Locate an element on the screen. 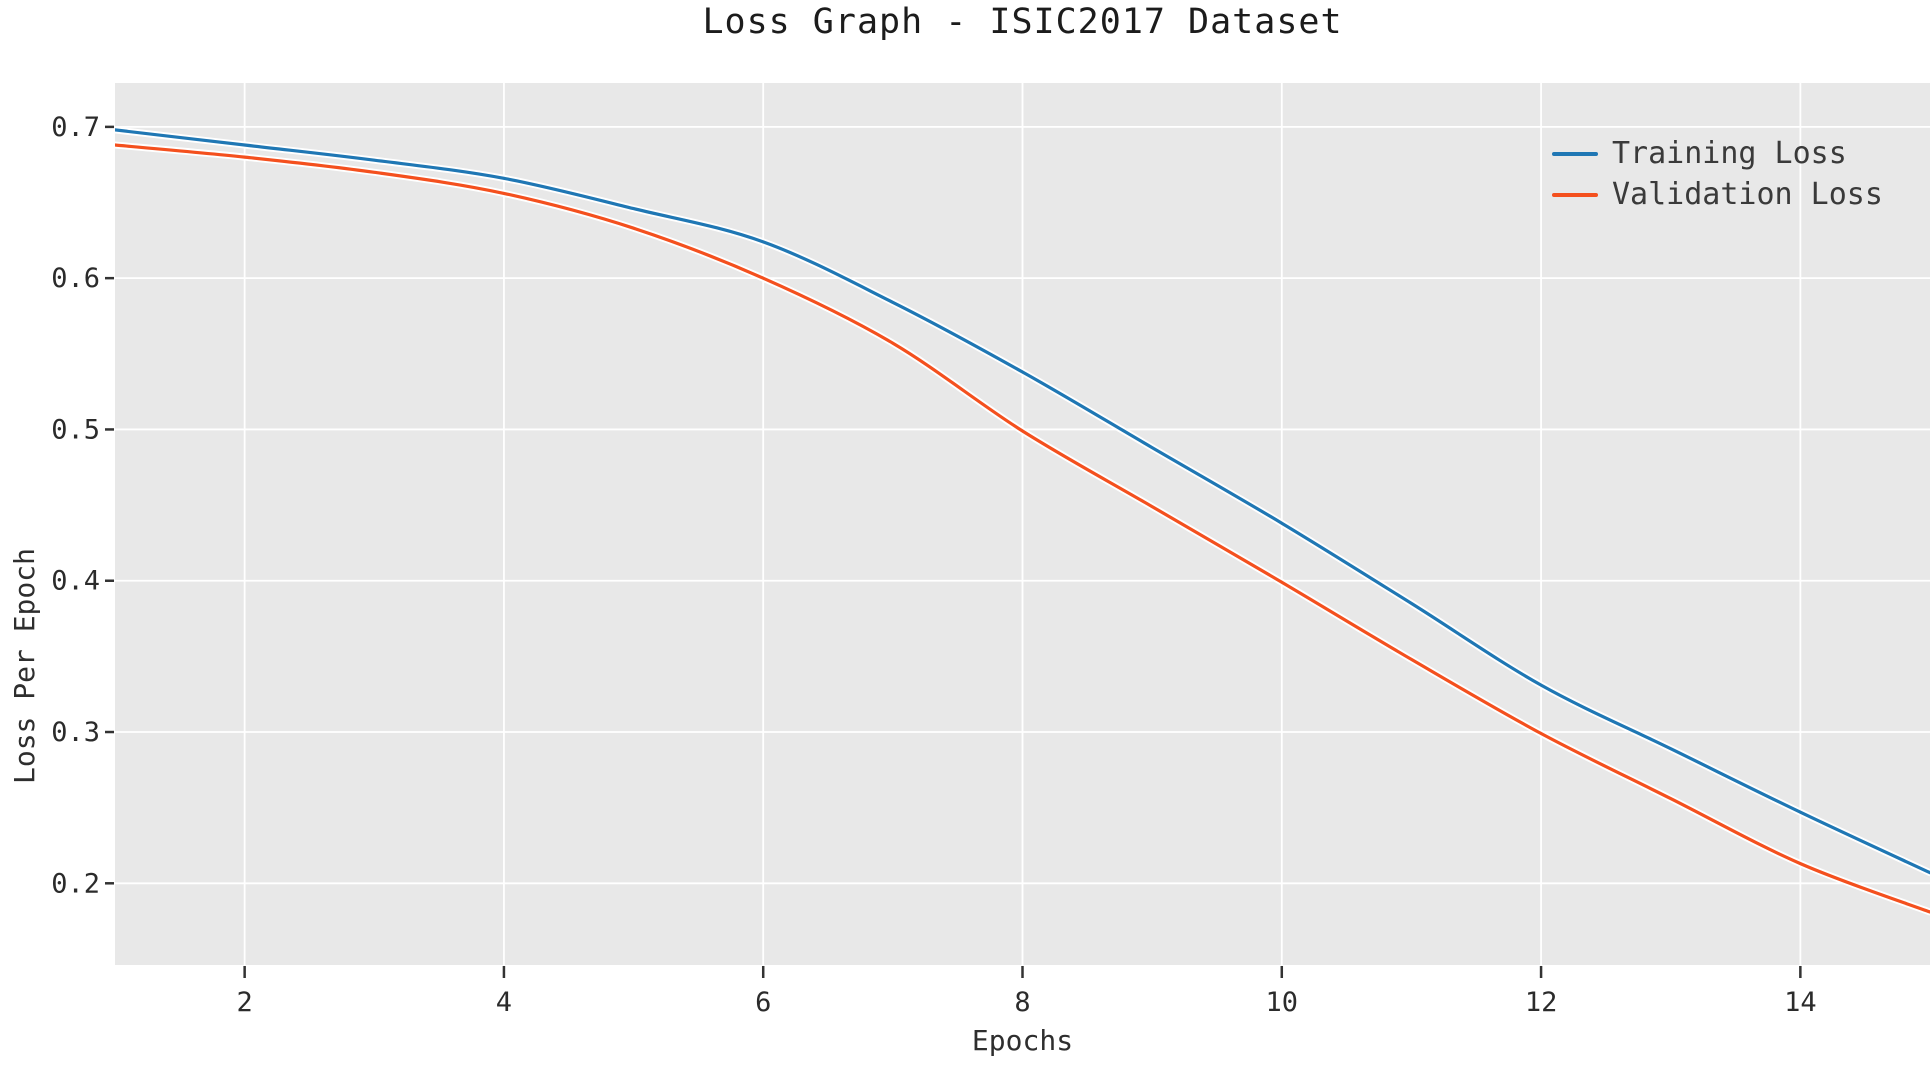 The image size is (1930, 1066). legend-item-validation-loss: Validation Loss is located at coordinates (1717, 194).